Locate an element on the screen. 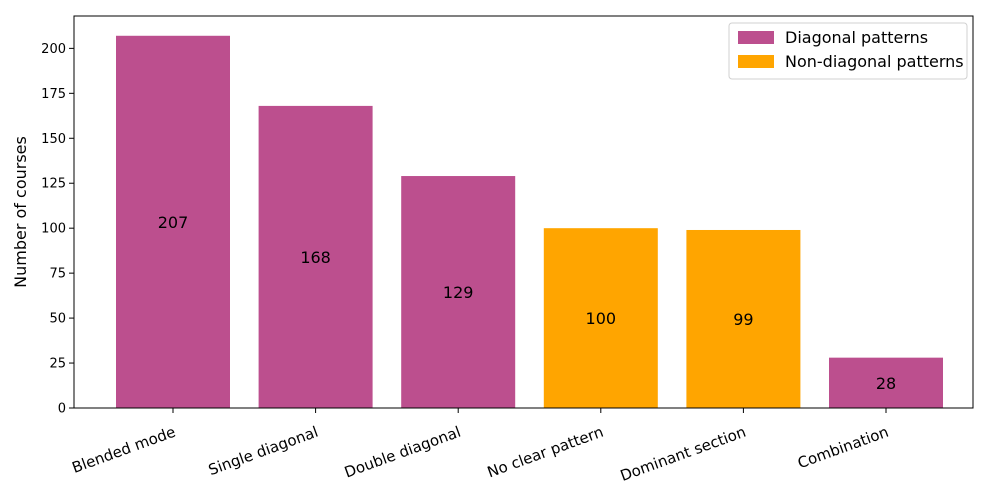  bar-double-diagonal is located at coordinates (458, 292).